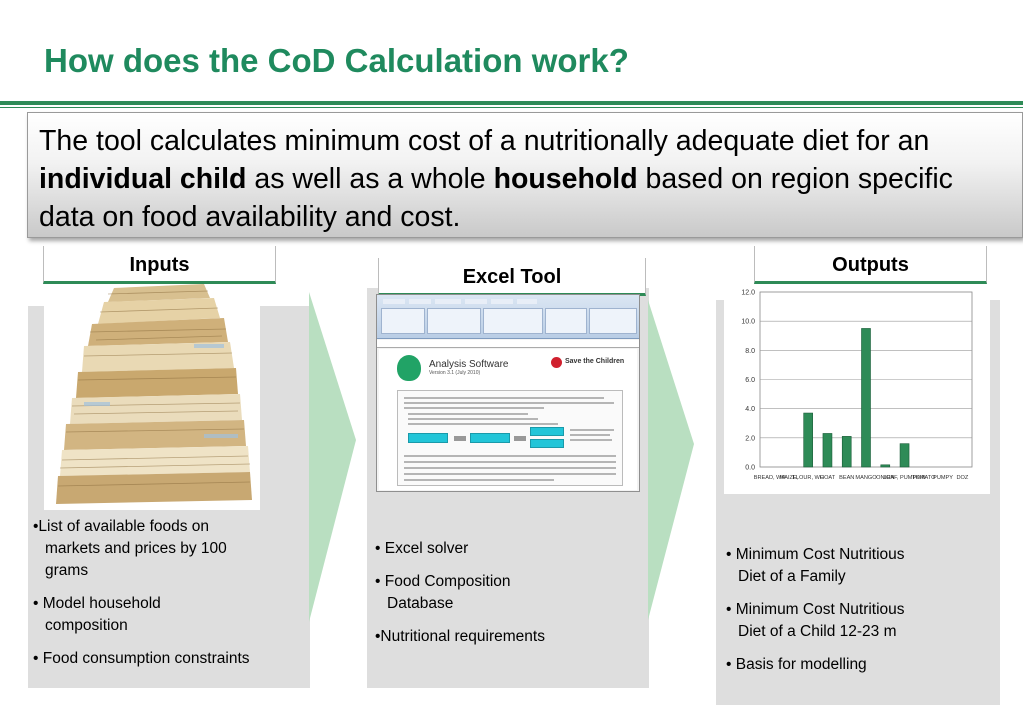  Describe the element at coordinates (866, 478) in the screenshot. I see `x-tick-label: MANGO` at that location.